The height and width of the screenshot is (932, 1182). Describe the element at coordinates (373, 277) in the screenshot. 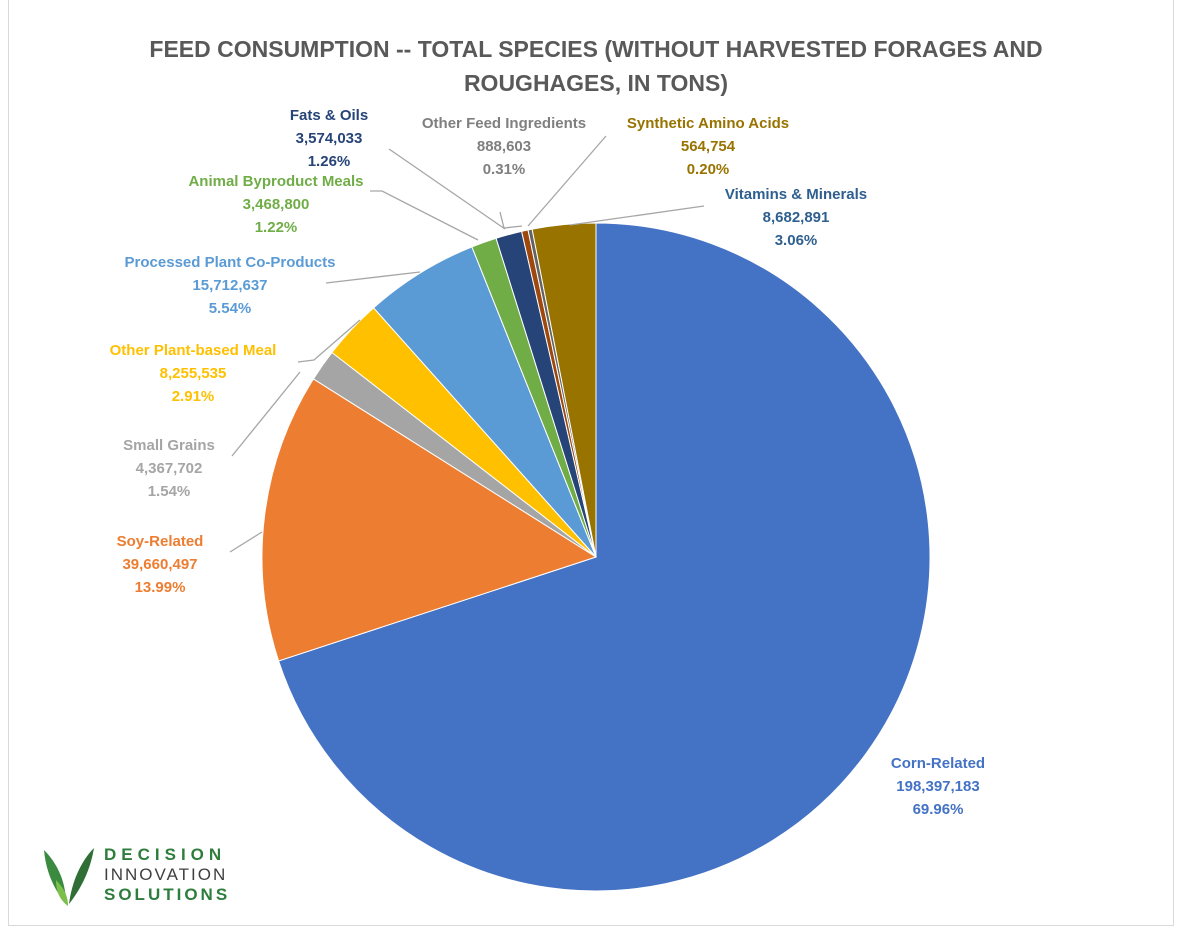

I see `leader-line-processed-plant-co-products` at that location.